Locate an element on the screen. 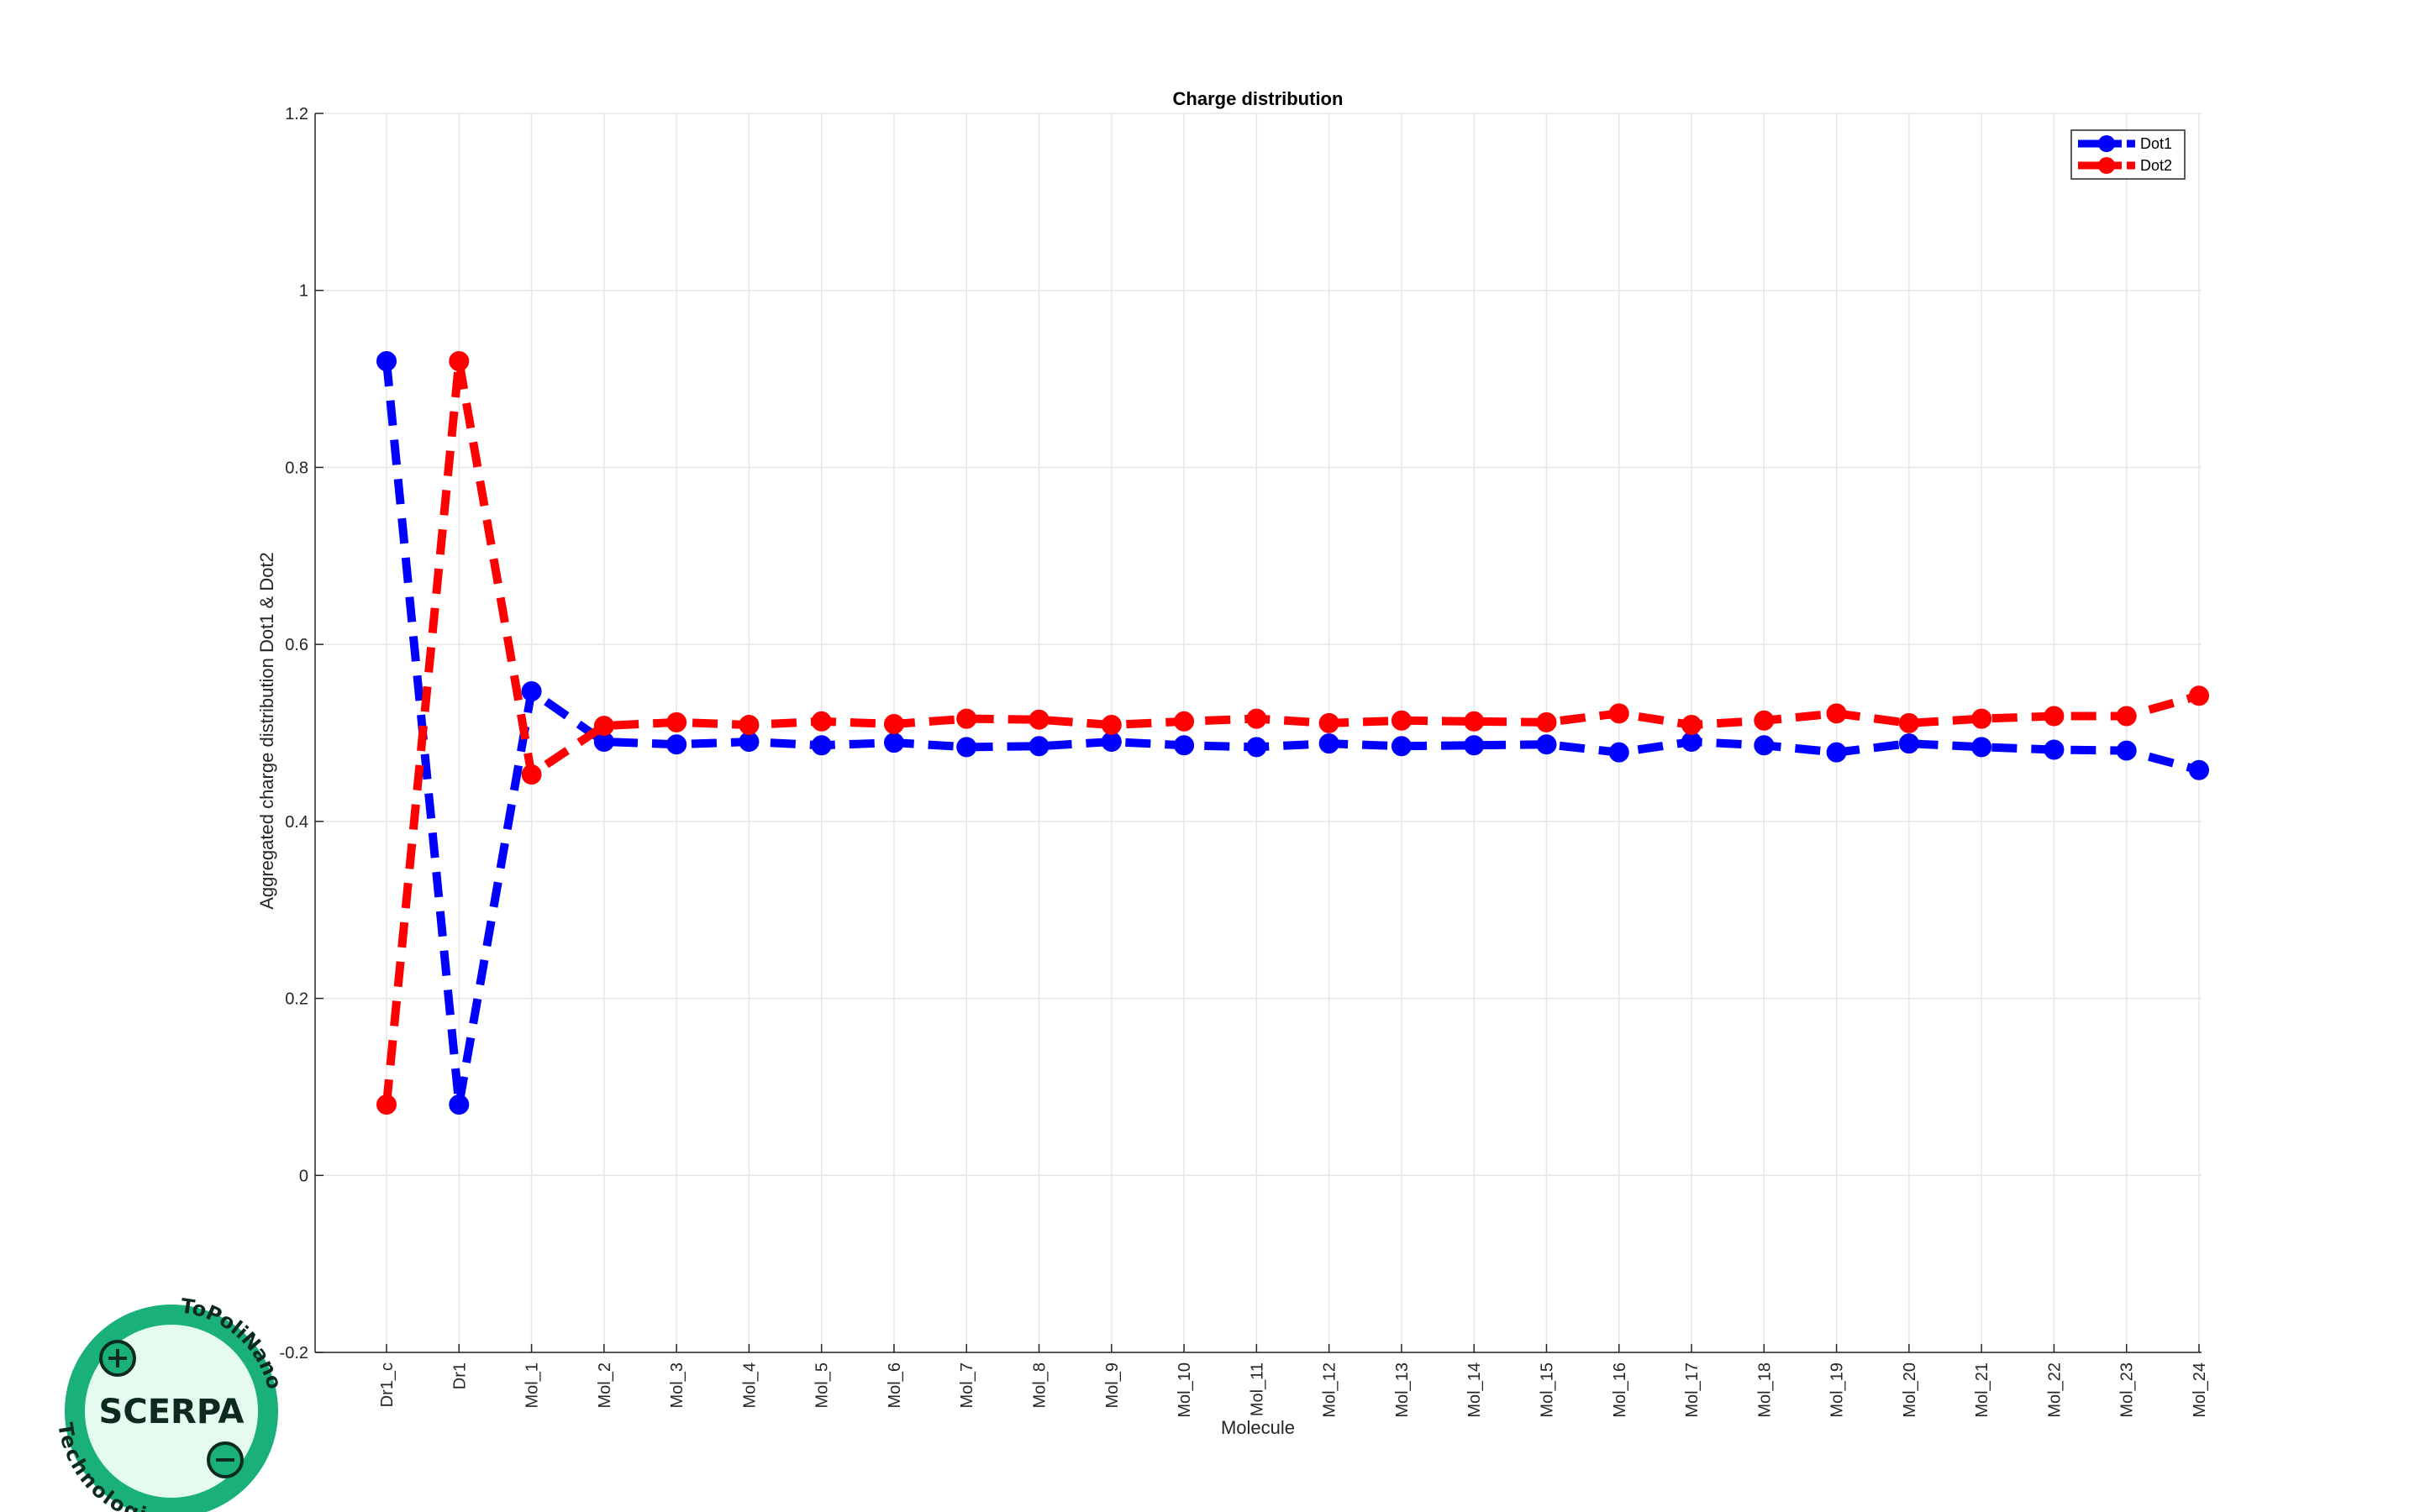 This screenshot has height=1512, width=2420. x-tick-label: Mol_22 is located at coordinates (2054, 1390).